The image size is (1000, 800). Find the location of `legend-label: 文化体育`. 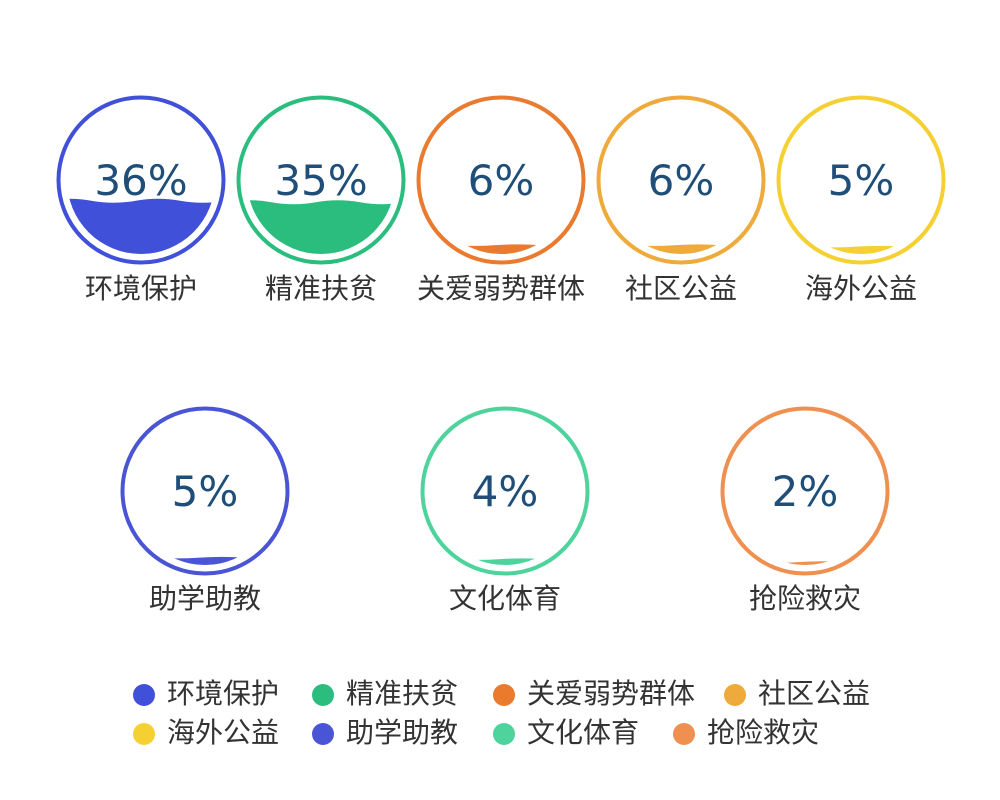

legend-label: 文化体育 is located at coordinates (583, 732).